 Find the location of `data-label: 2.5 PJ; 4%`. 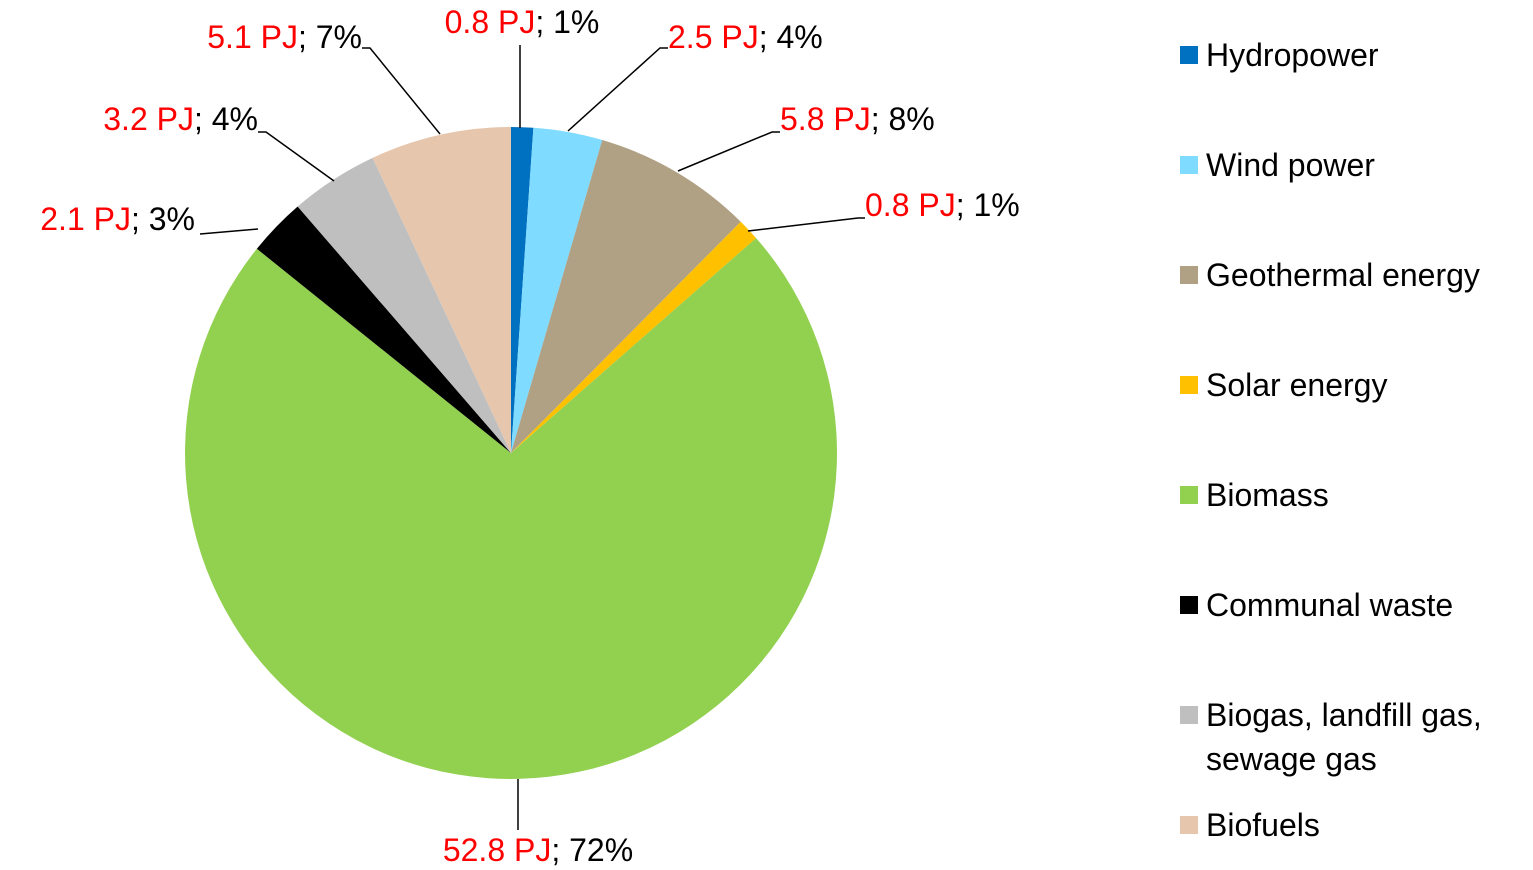

data-label: 2.5 PJ; 4% is located at coordinates (745, 37).